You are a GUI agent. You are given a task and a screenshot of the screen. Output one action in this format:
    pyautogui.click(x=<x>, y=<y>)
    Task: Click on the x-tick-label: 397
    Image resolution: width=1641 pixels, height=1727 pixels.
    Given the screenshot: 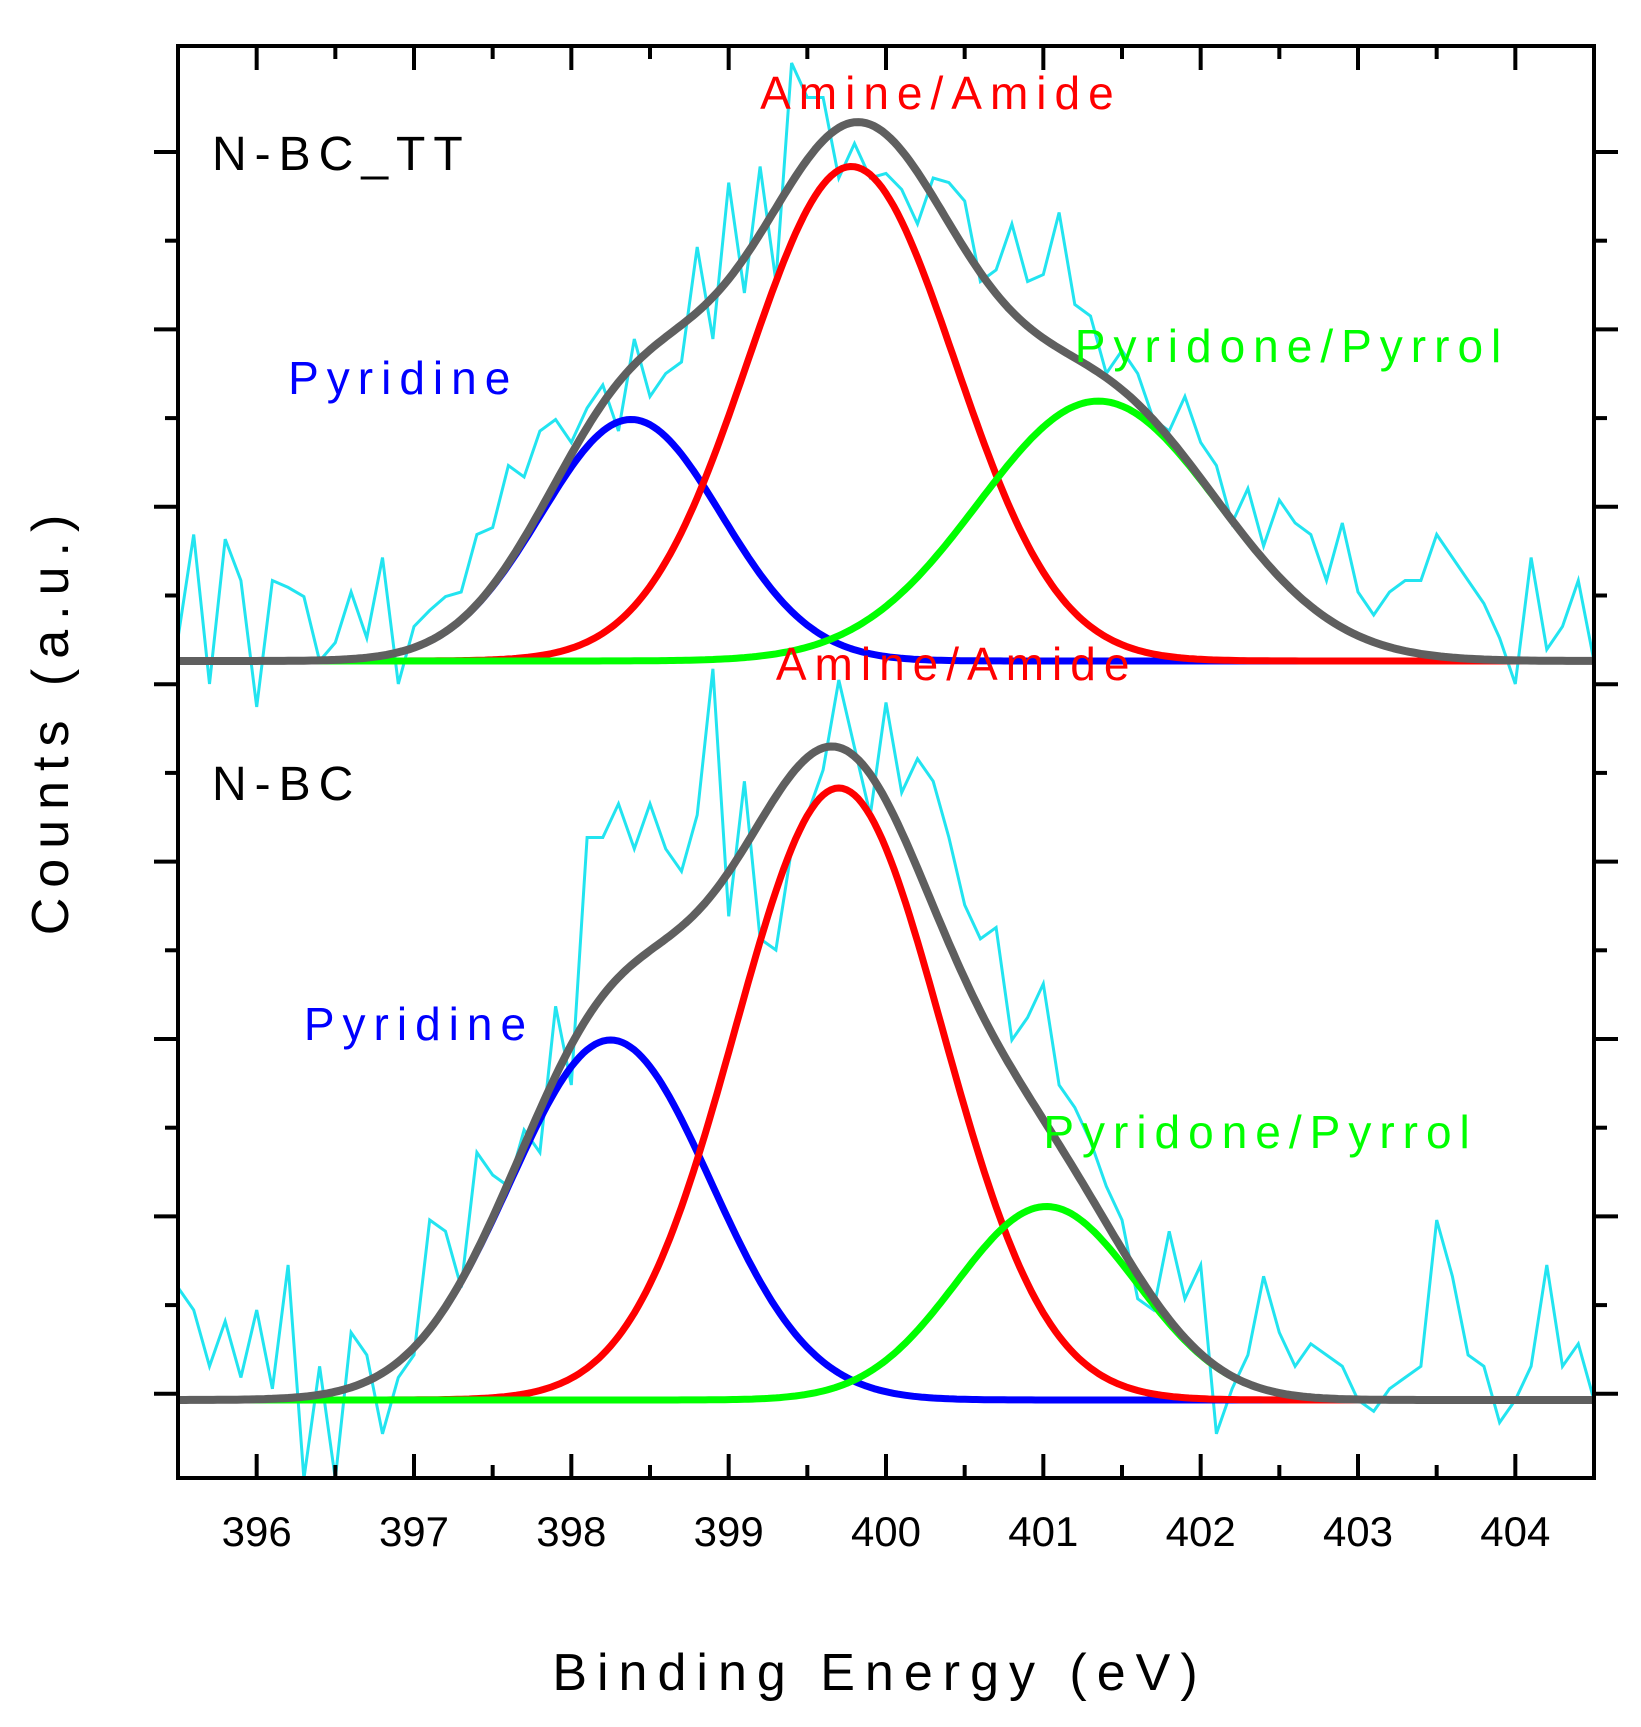 What is the action you would take?
    pyautogui.click(x=414, y=1531)
    